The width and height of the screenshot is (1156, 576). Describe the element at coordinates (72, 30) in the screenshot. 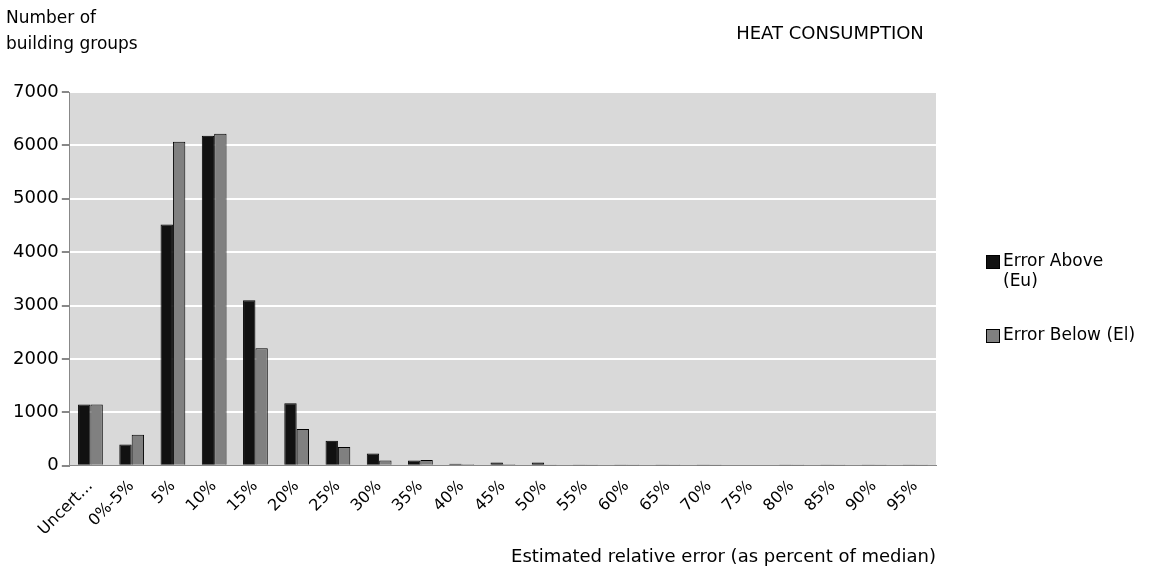

I see `y-axis-title: Number of building groups` at that location.